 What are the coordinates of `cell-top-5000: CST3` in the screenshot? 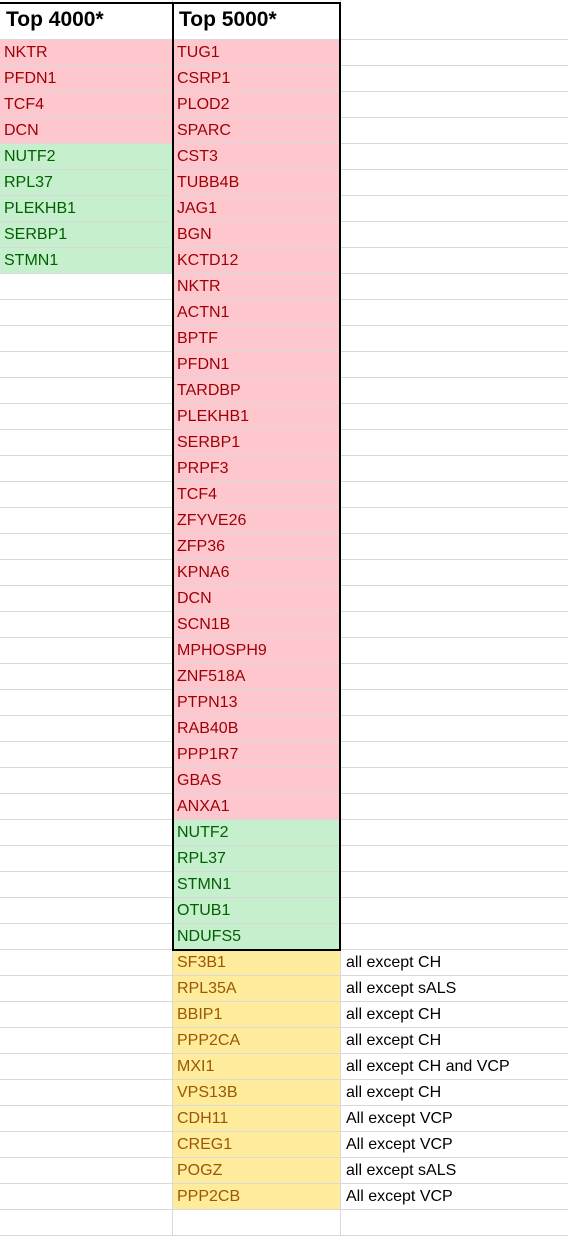 It's located at (257, 157).